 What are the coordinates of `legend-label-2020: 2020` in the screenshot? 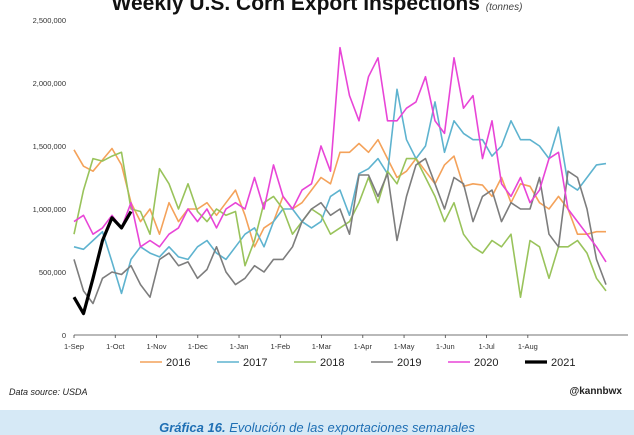 It's located at (486, 363).